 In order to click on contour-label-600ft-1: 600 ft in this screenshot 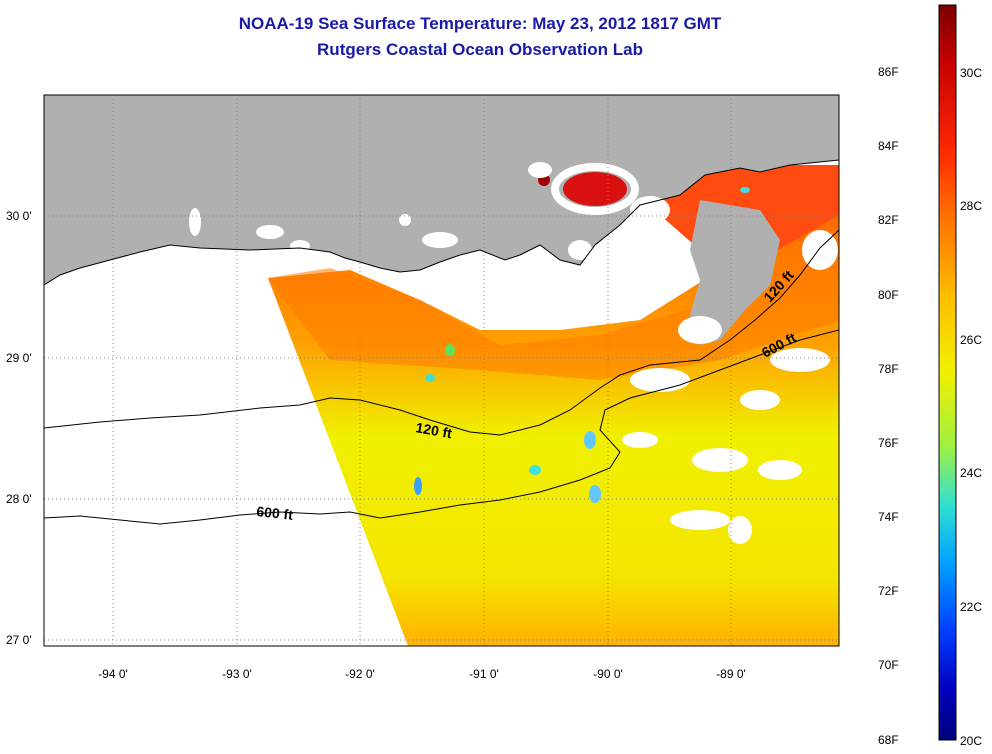, I will do `click(275, 513)`.